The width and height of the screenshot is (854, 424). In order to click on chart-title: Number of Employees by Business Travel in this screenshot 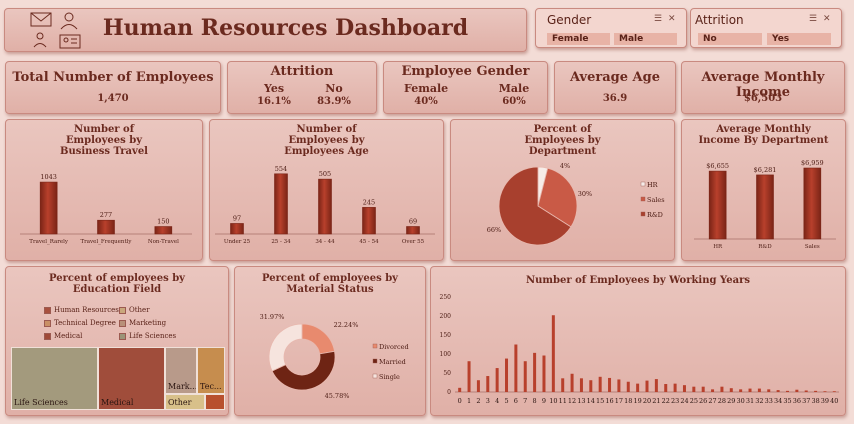, I will do `click(104, 140)`.